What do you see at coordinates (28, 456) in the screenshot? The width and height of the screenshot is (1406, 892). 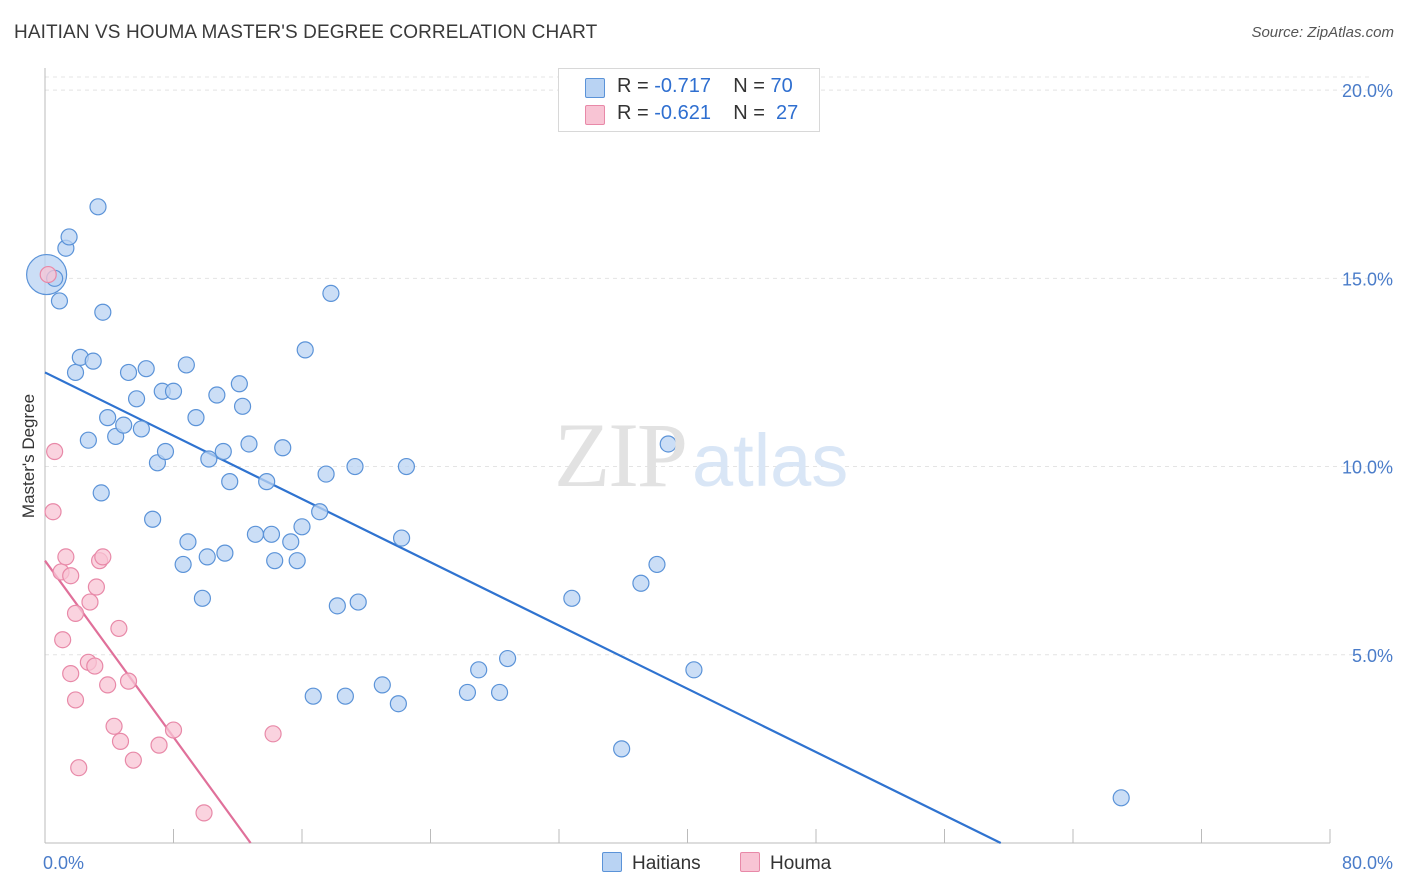 I see `y-axis-label: Master's Degree` at bounding box center [28, 456].